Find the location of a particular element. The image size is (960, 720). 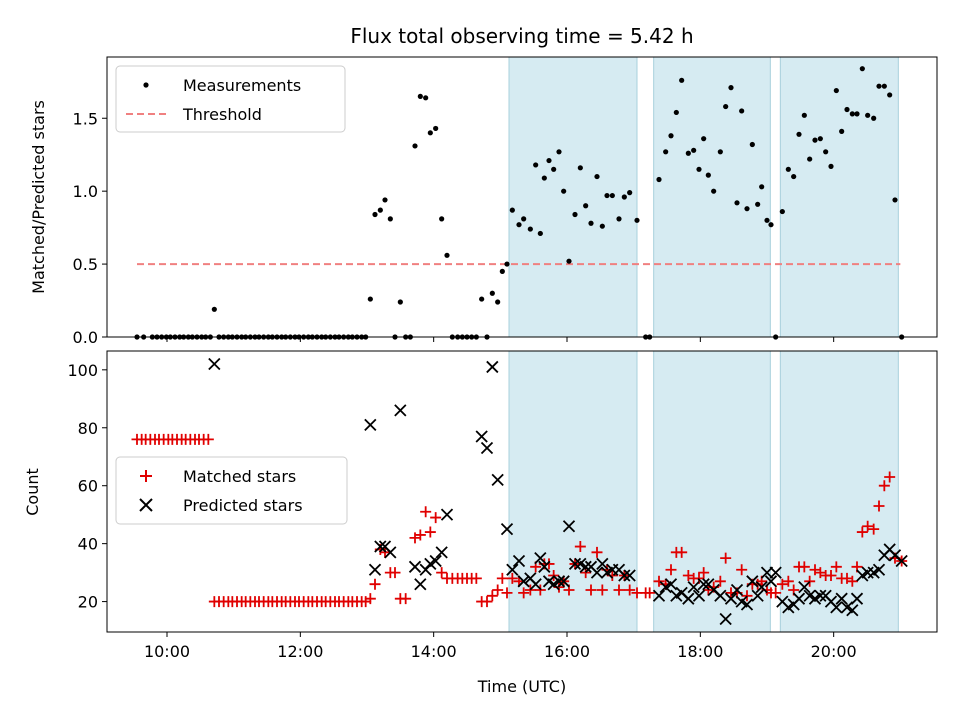

y-tick-label: 60 is located at coordinates (88, 486).